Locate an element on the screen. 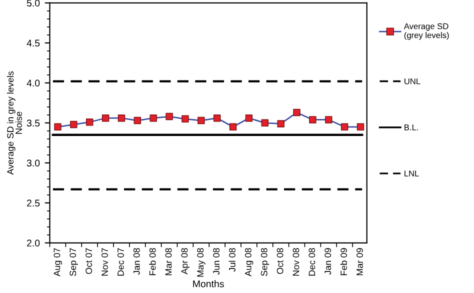  y-axis-title: Average SD in grey levels Noise is located at coordinates (14, 123).